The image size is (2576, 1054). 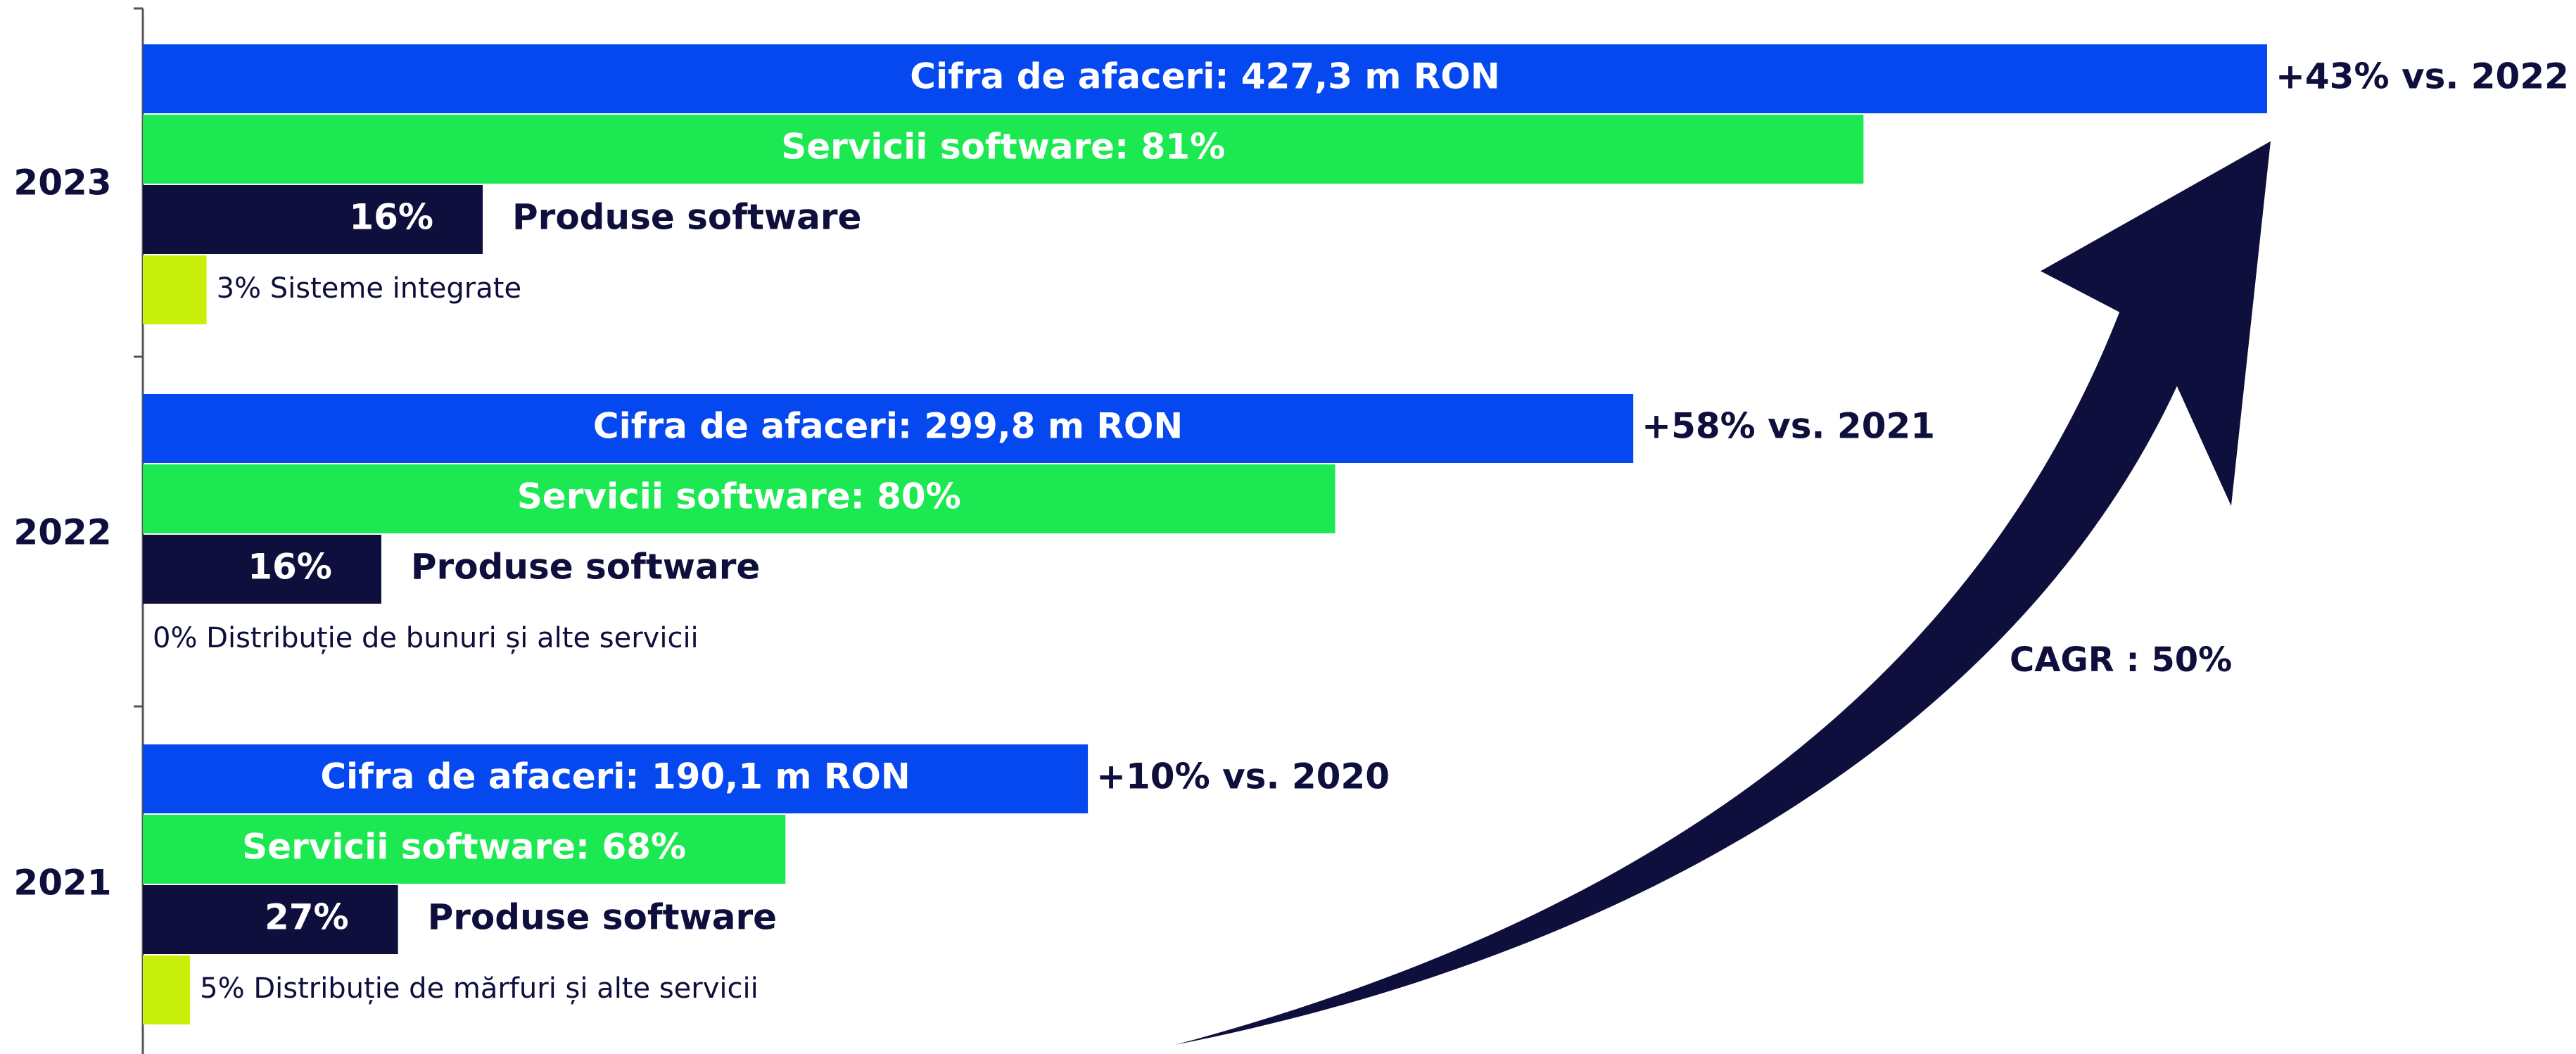 I want to click on value-label: Servicii software: 80%, so click(x=739, y=496).